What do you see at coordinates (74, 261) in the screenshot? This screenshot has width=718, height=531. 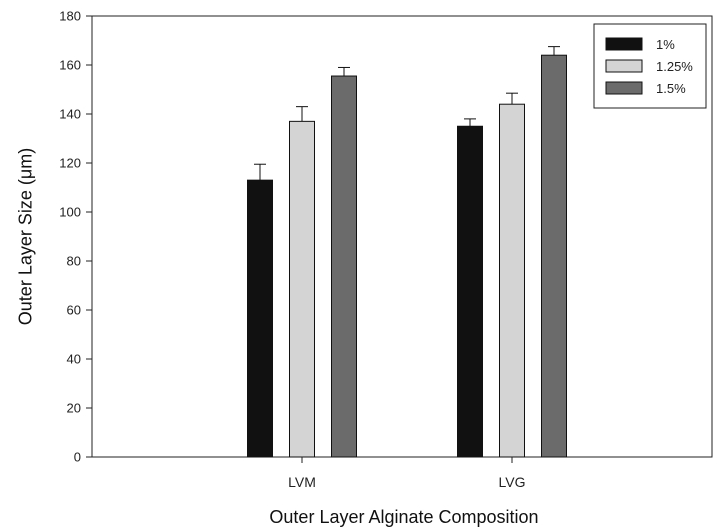 I see `y-tick-label: 80` at bounding box center [74, 261].